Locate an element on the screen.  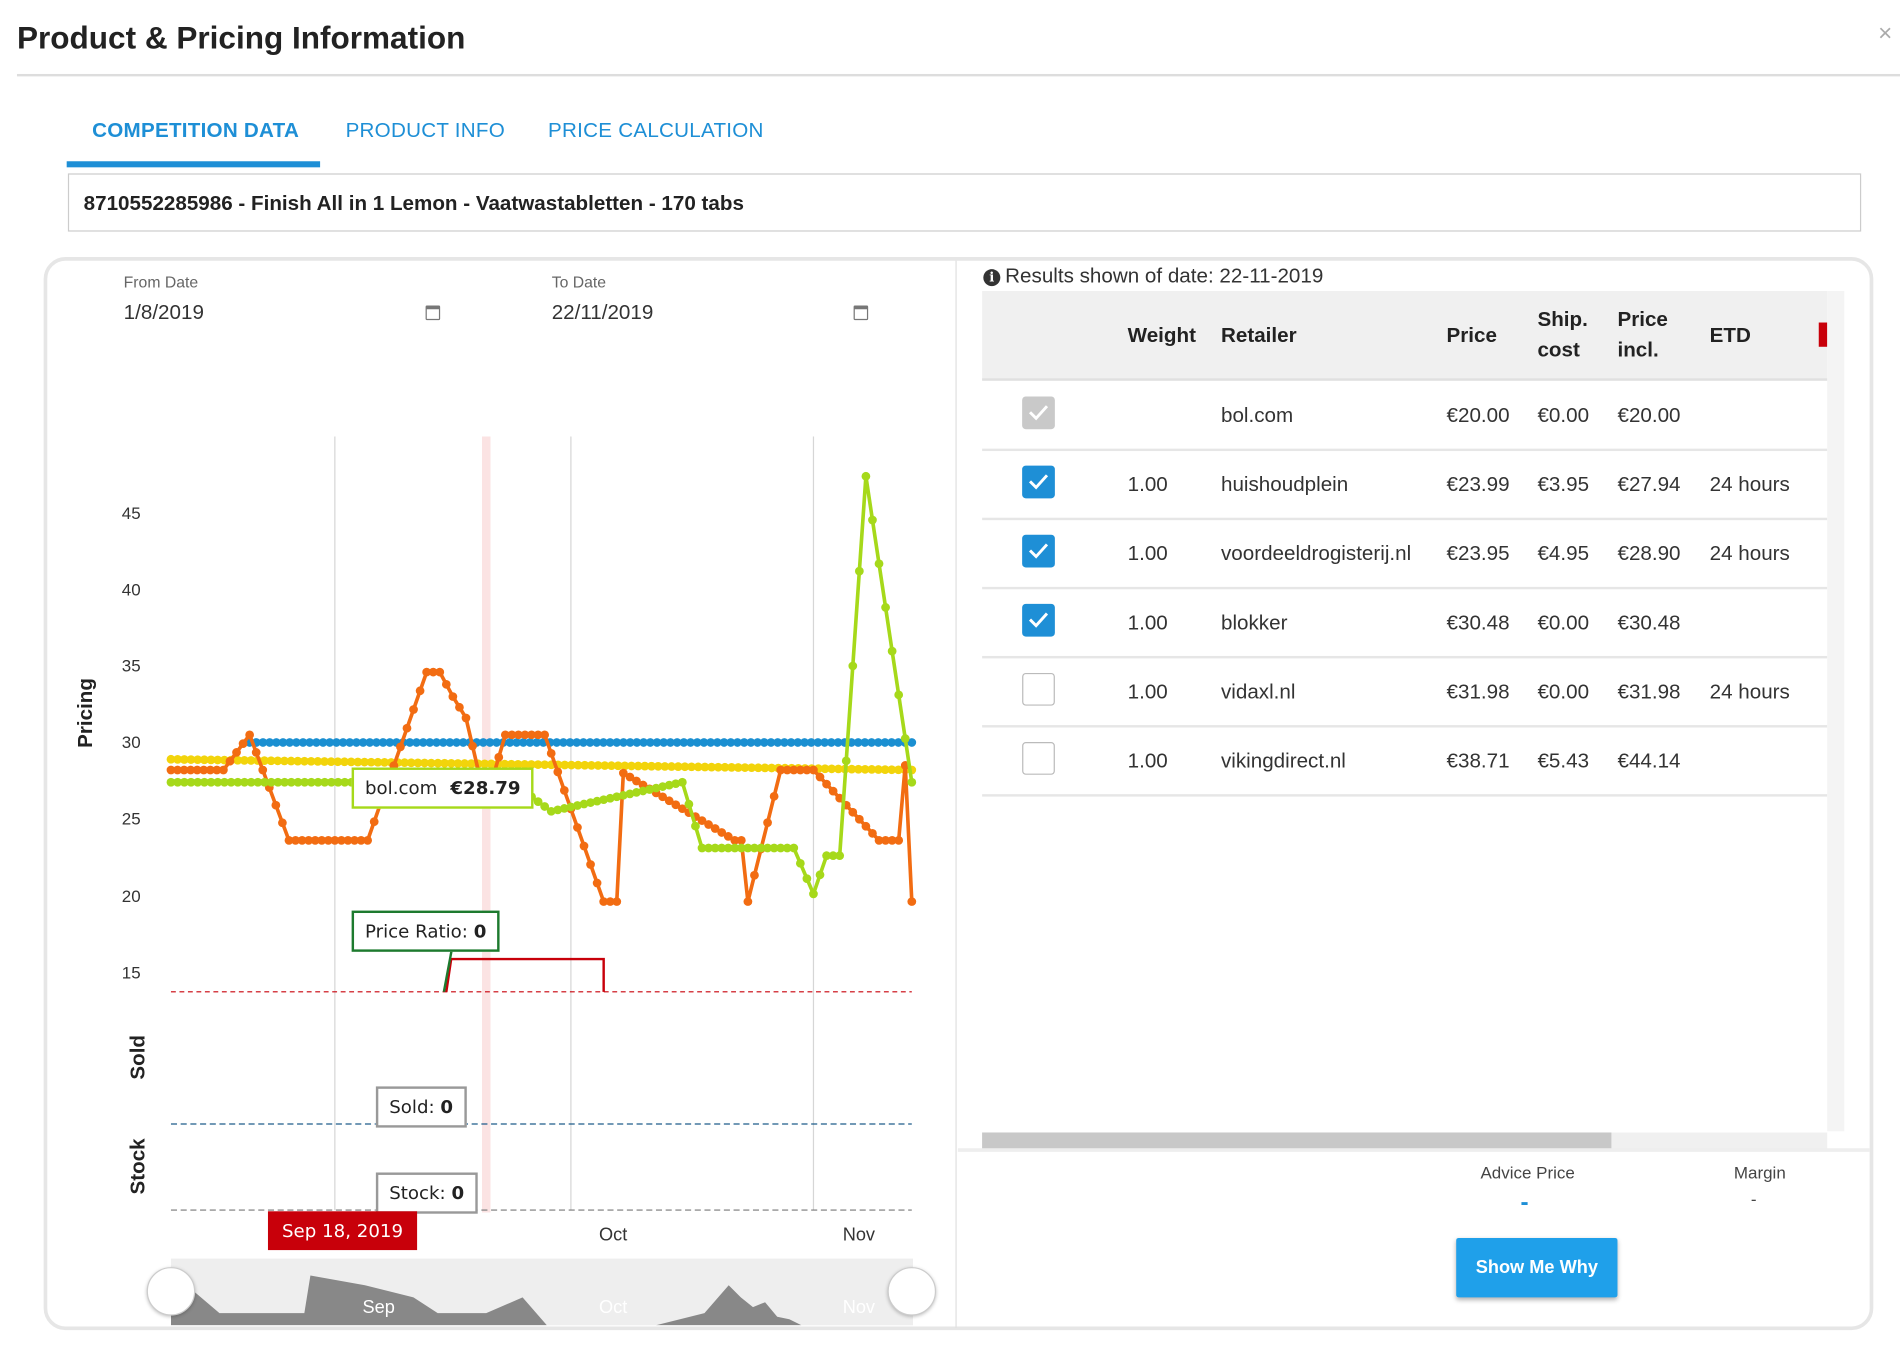
show-me-why-button: Show Me Why is located at coordinates (1537, 1267).